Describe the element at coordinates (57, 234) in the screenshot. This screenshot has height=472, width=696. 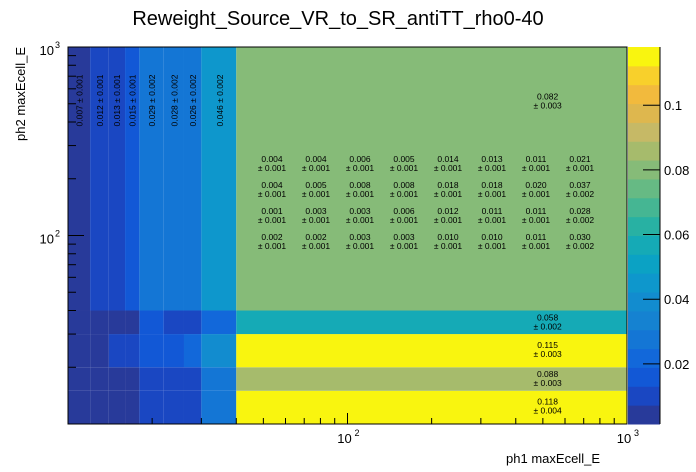
I see `y-tick-exponent: 2` at that location.